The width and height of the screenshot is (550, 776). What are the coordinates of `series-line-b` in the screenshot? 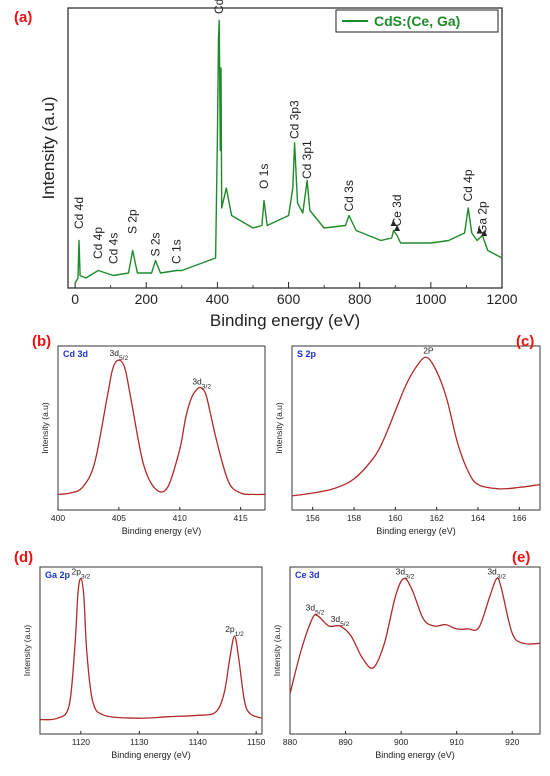 It's located at (161, 427).